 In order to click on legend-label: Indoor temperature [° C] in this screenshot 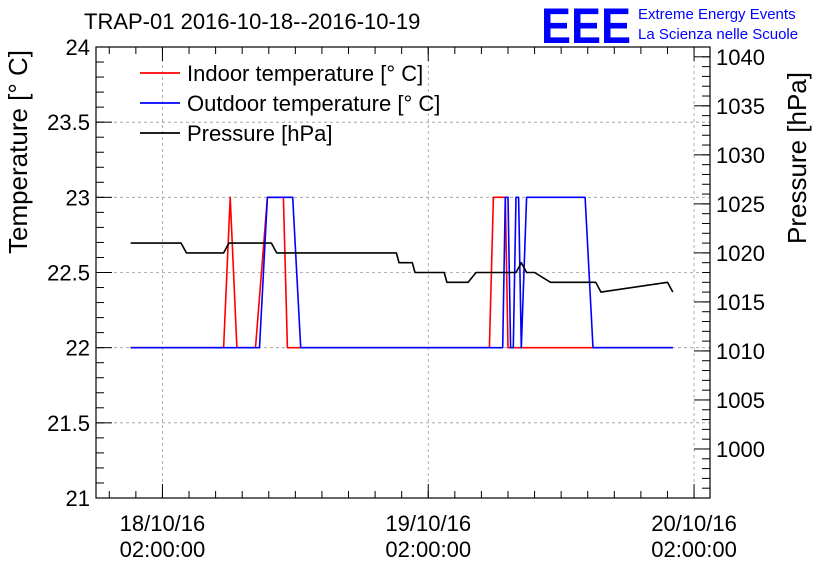, I will do `click(305, 73)`.